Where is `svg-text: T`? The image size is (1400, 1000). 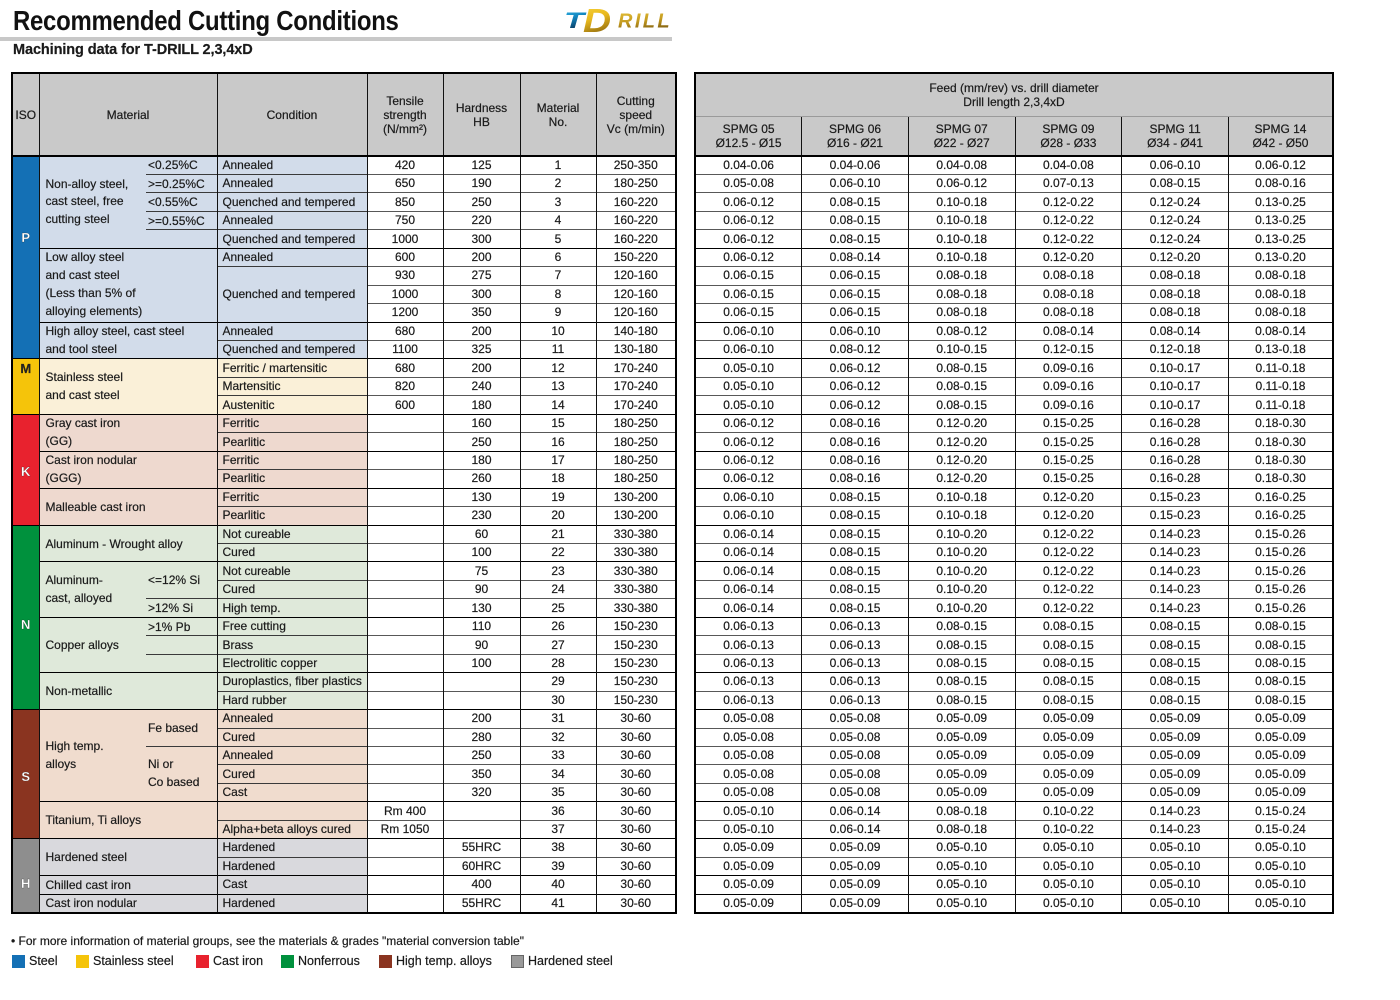 svg-text: T is located at coordinates (576, 20).